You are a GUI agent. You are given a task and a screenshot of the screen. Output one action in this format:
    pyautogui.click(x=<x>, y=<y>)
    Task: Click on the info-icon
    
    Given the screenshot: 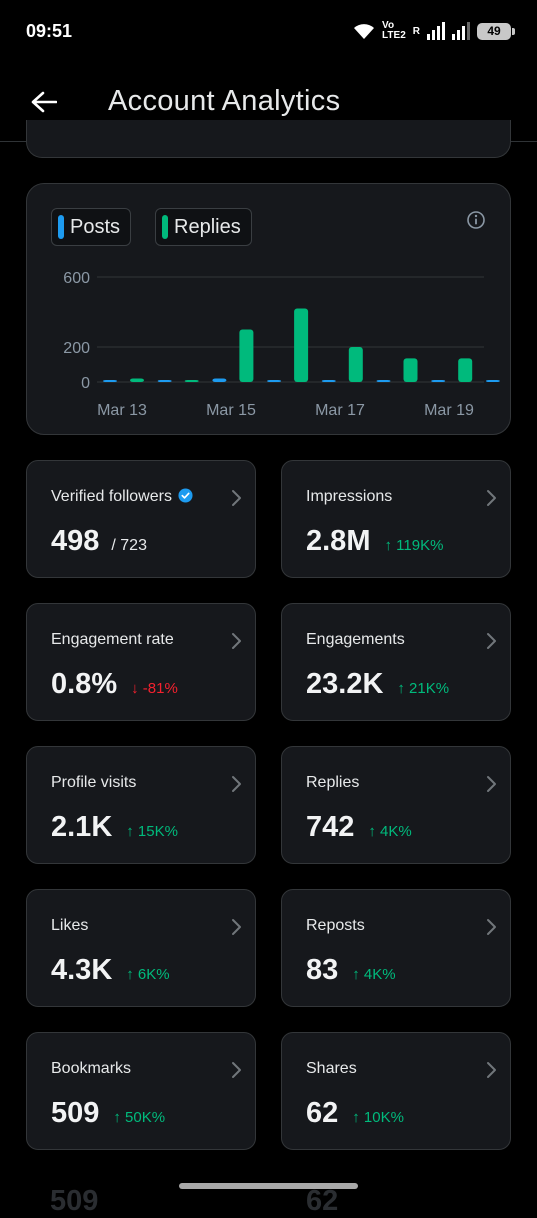 What is the action you would take?
    pyautogui.click(x=476, y=220)
    